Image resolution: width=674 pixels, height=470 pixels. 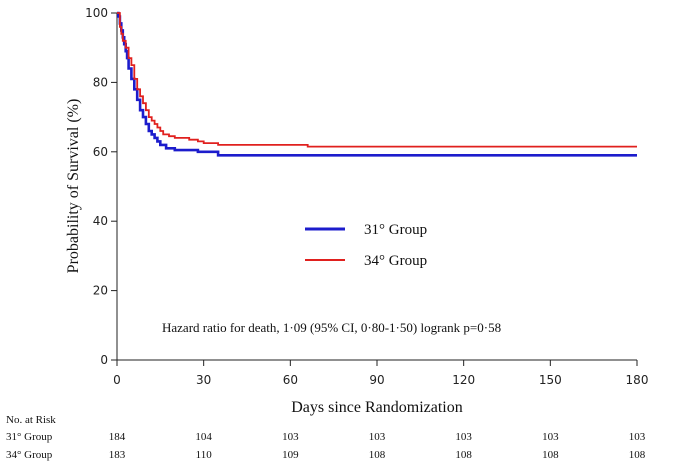 What do you see at coordinates (463, 455) in the screenshot?
I see `risk-value-1-4: 108` at bounding box center [463, 455].